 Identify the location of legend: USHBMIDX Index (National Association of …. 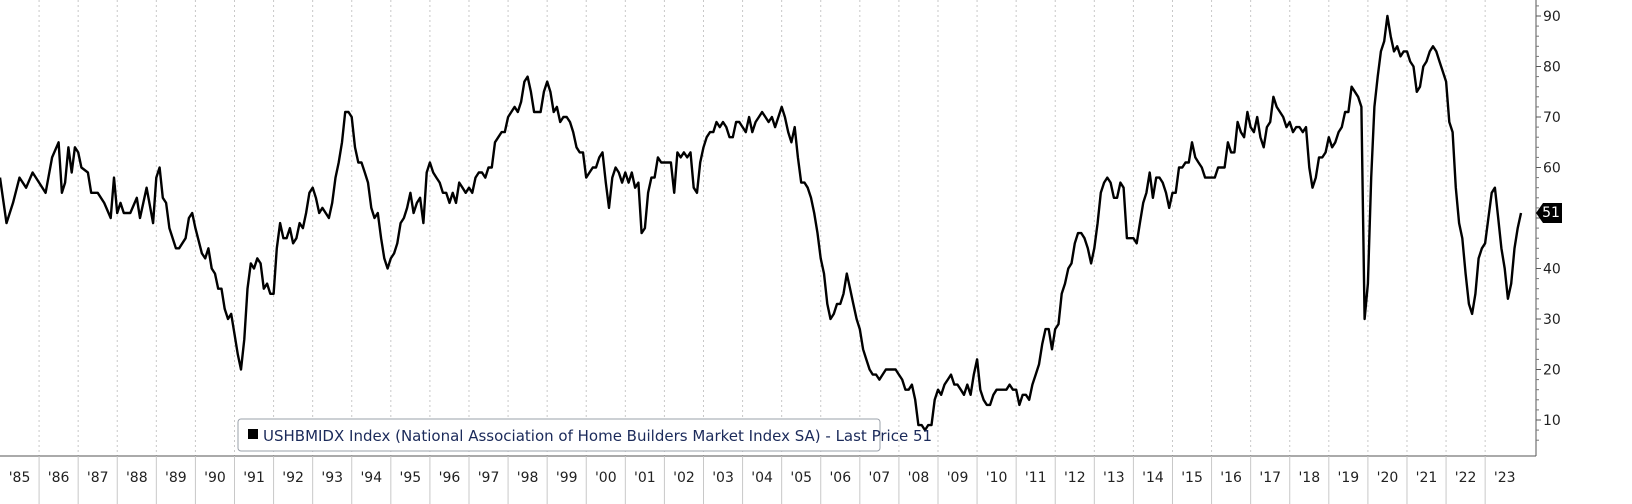
(584, 435).